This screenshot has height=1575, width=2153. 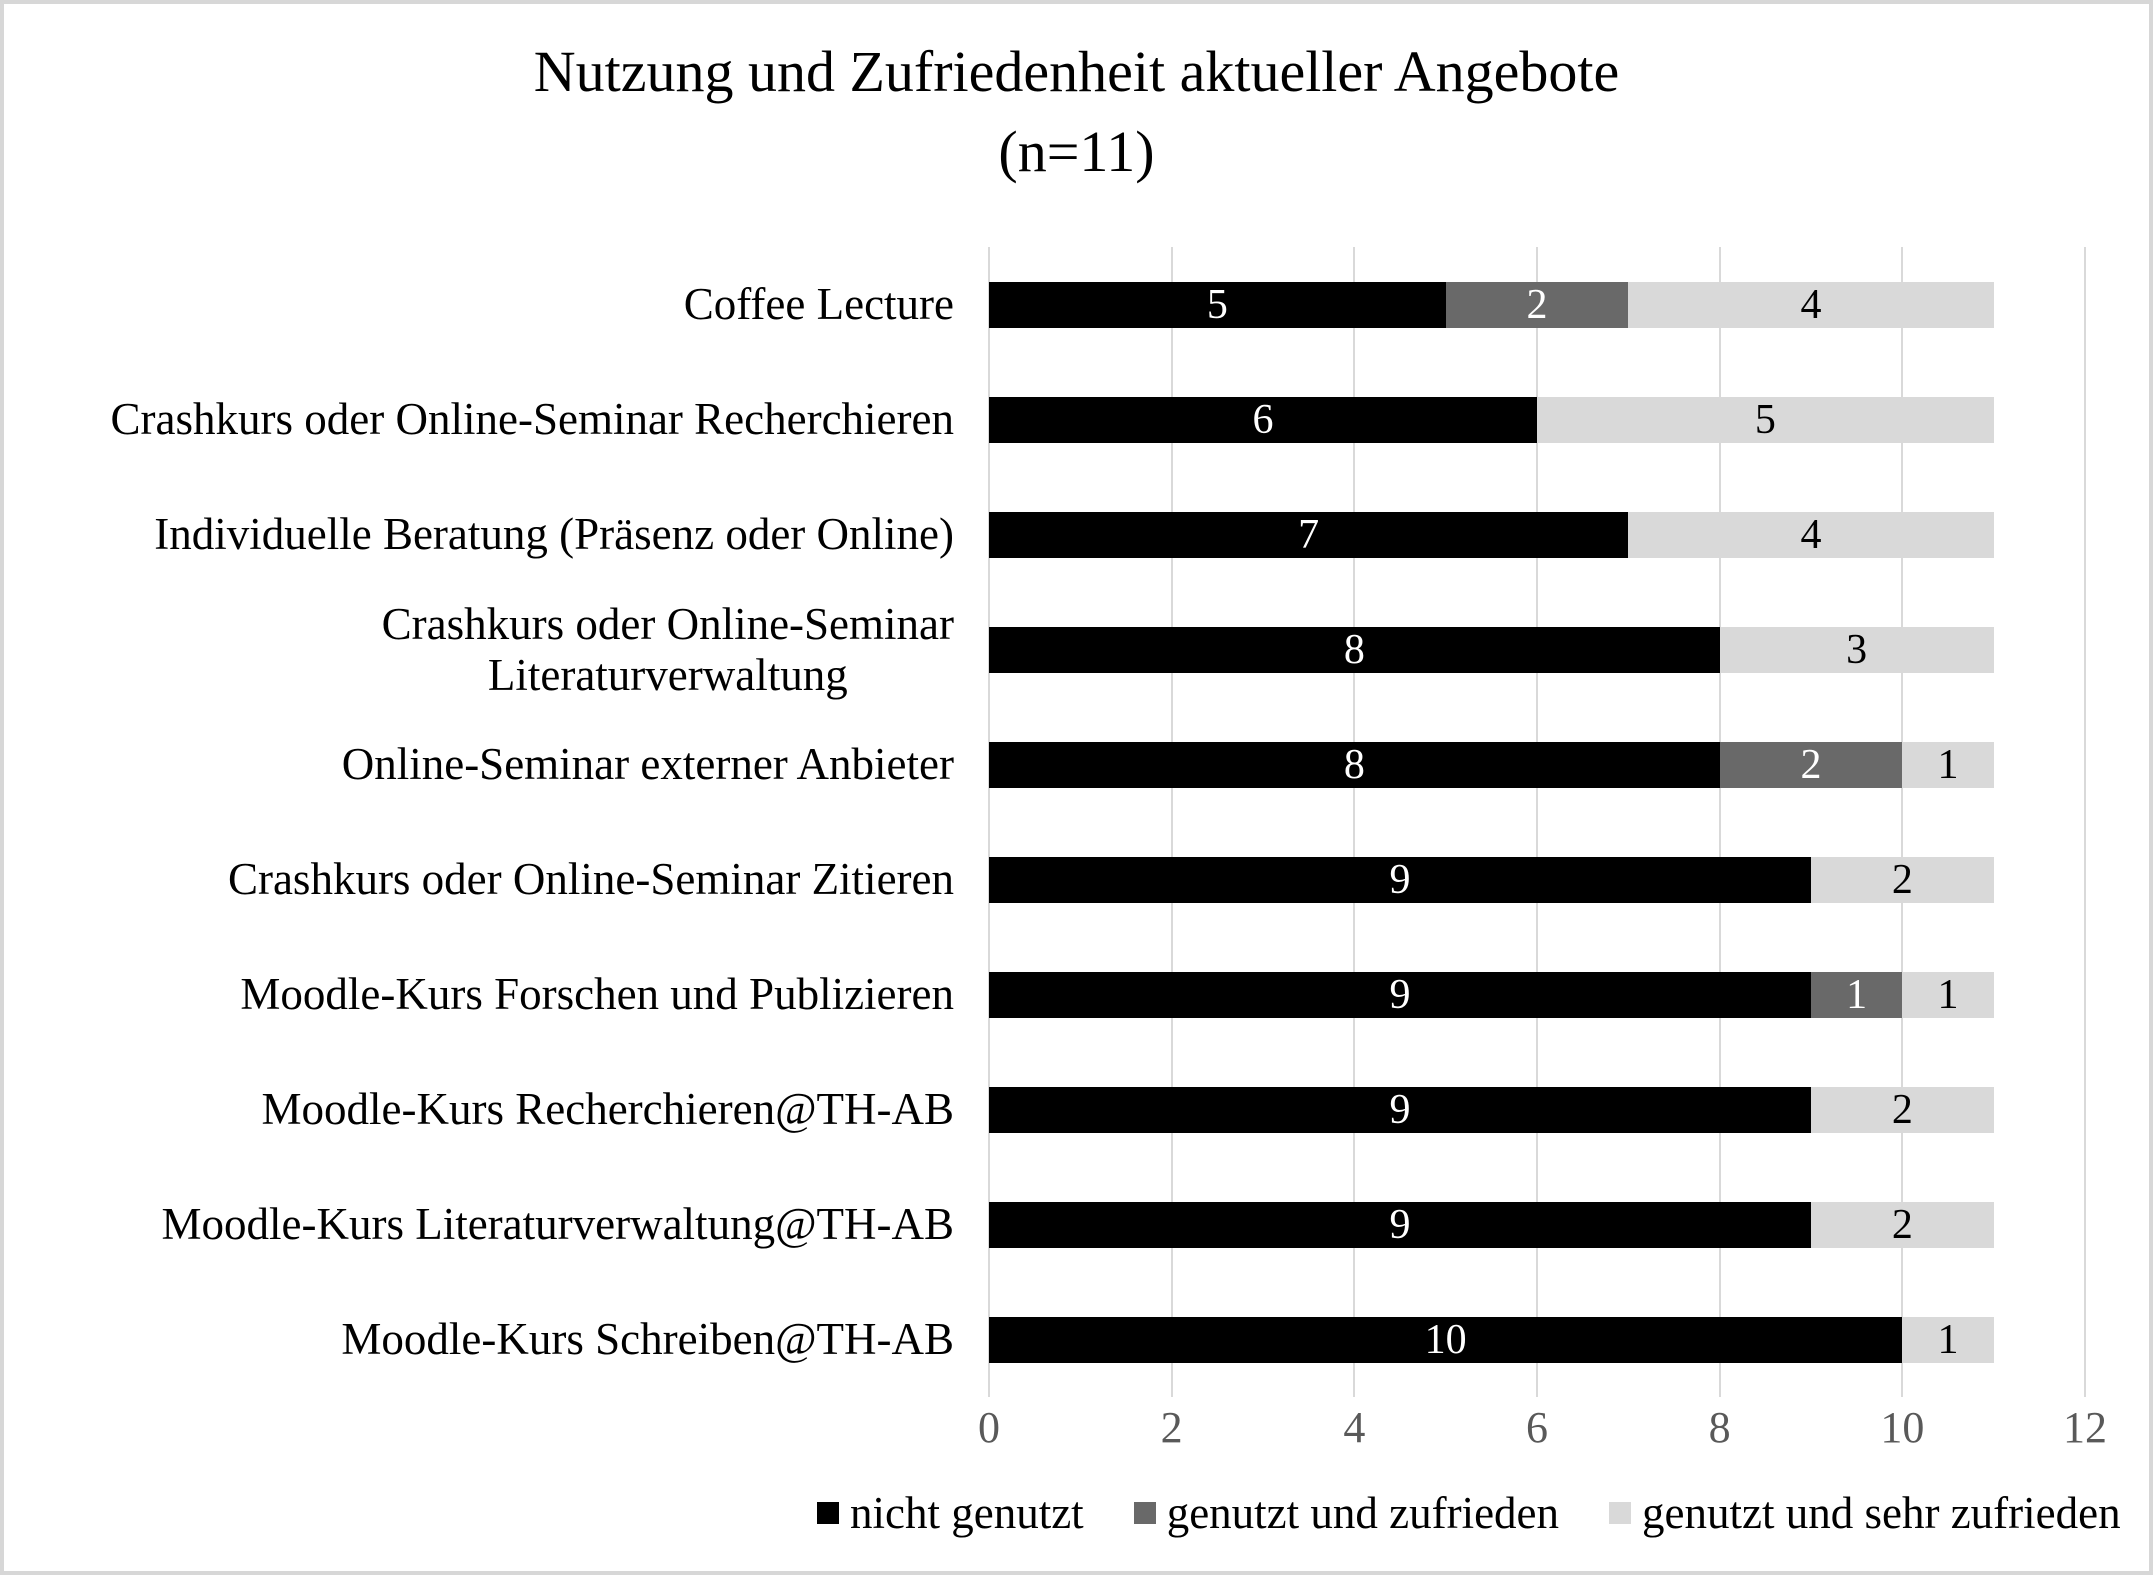 I want to click on bar-row: 10 1, so click(x=1491, y=1339).